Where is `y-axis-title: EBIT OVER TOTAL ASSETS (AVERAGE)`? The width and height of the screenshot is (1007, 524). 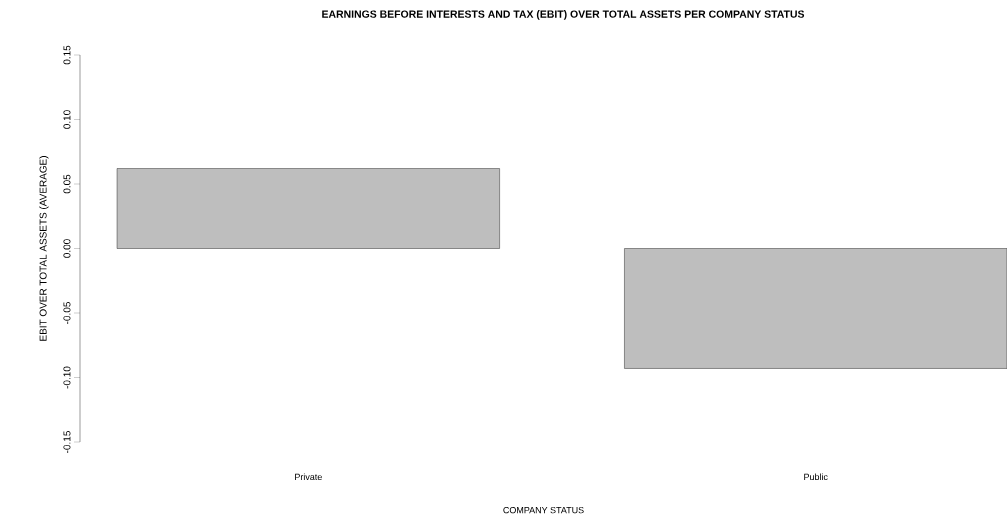 y-axis-title: EBIT OVER TOTAL ASSETS (AVERAGE) is located at coordinates (44, 248).